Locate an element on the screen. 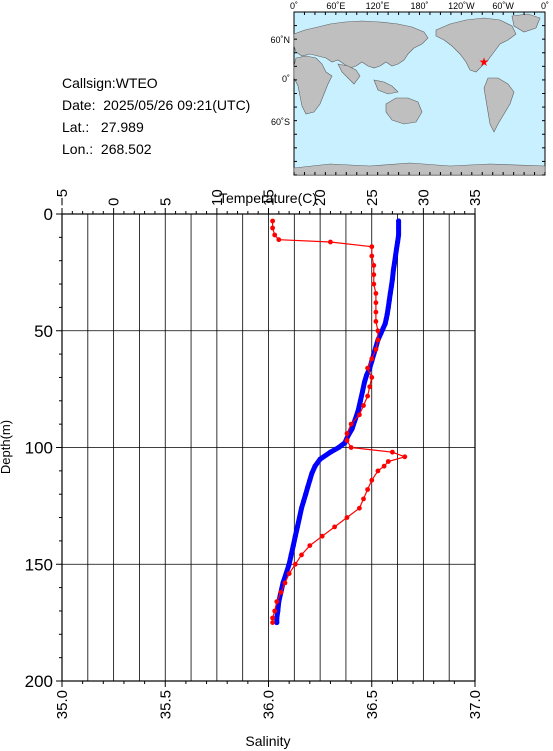 This screenshot has height=751, width=553. map-top-tick-label: 0˚ is located at coordinates (294, 6).